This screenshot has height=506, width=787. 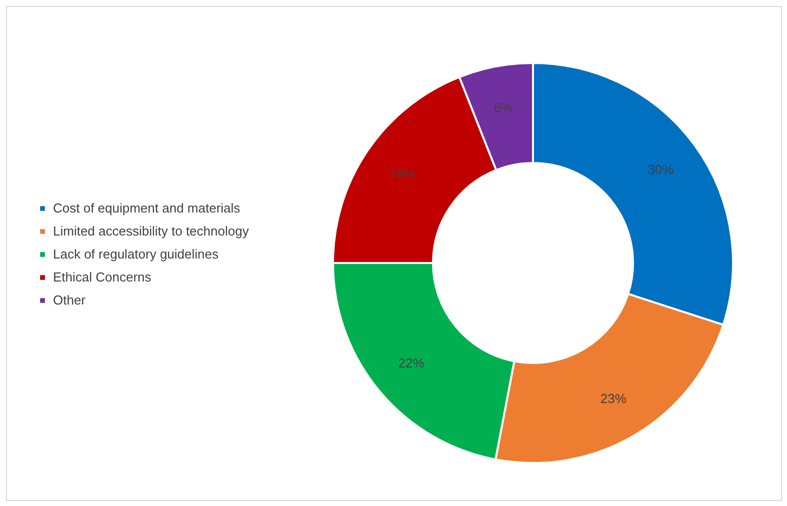 I want to click on data-label: 30%, so click(x=661, y=170).